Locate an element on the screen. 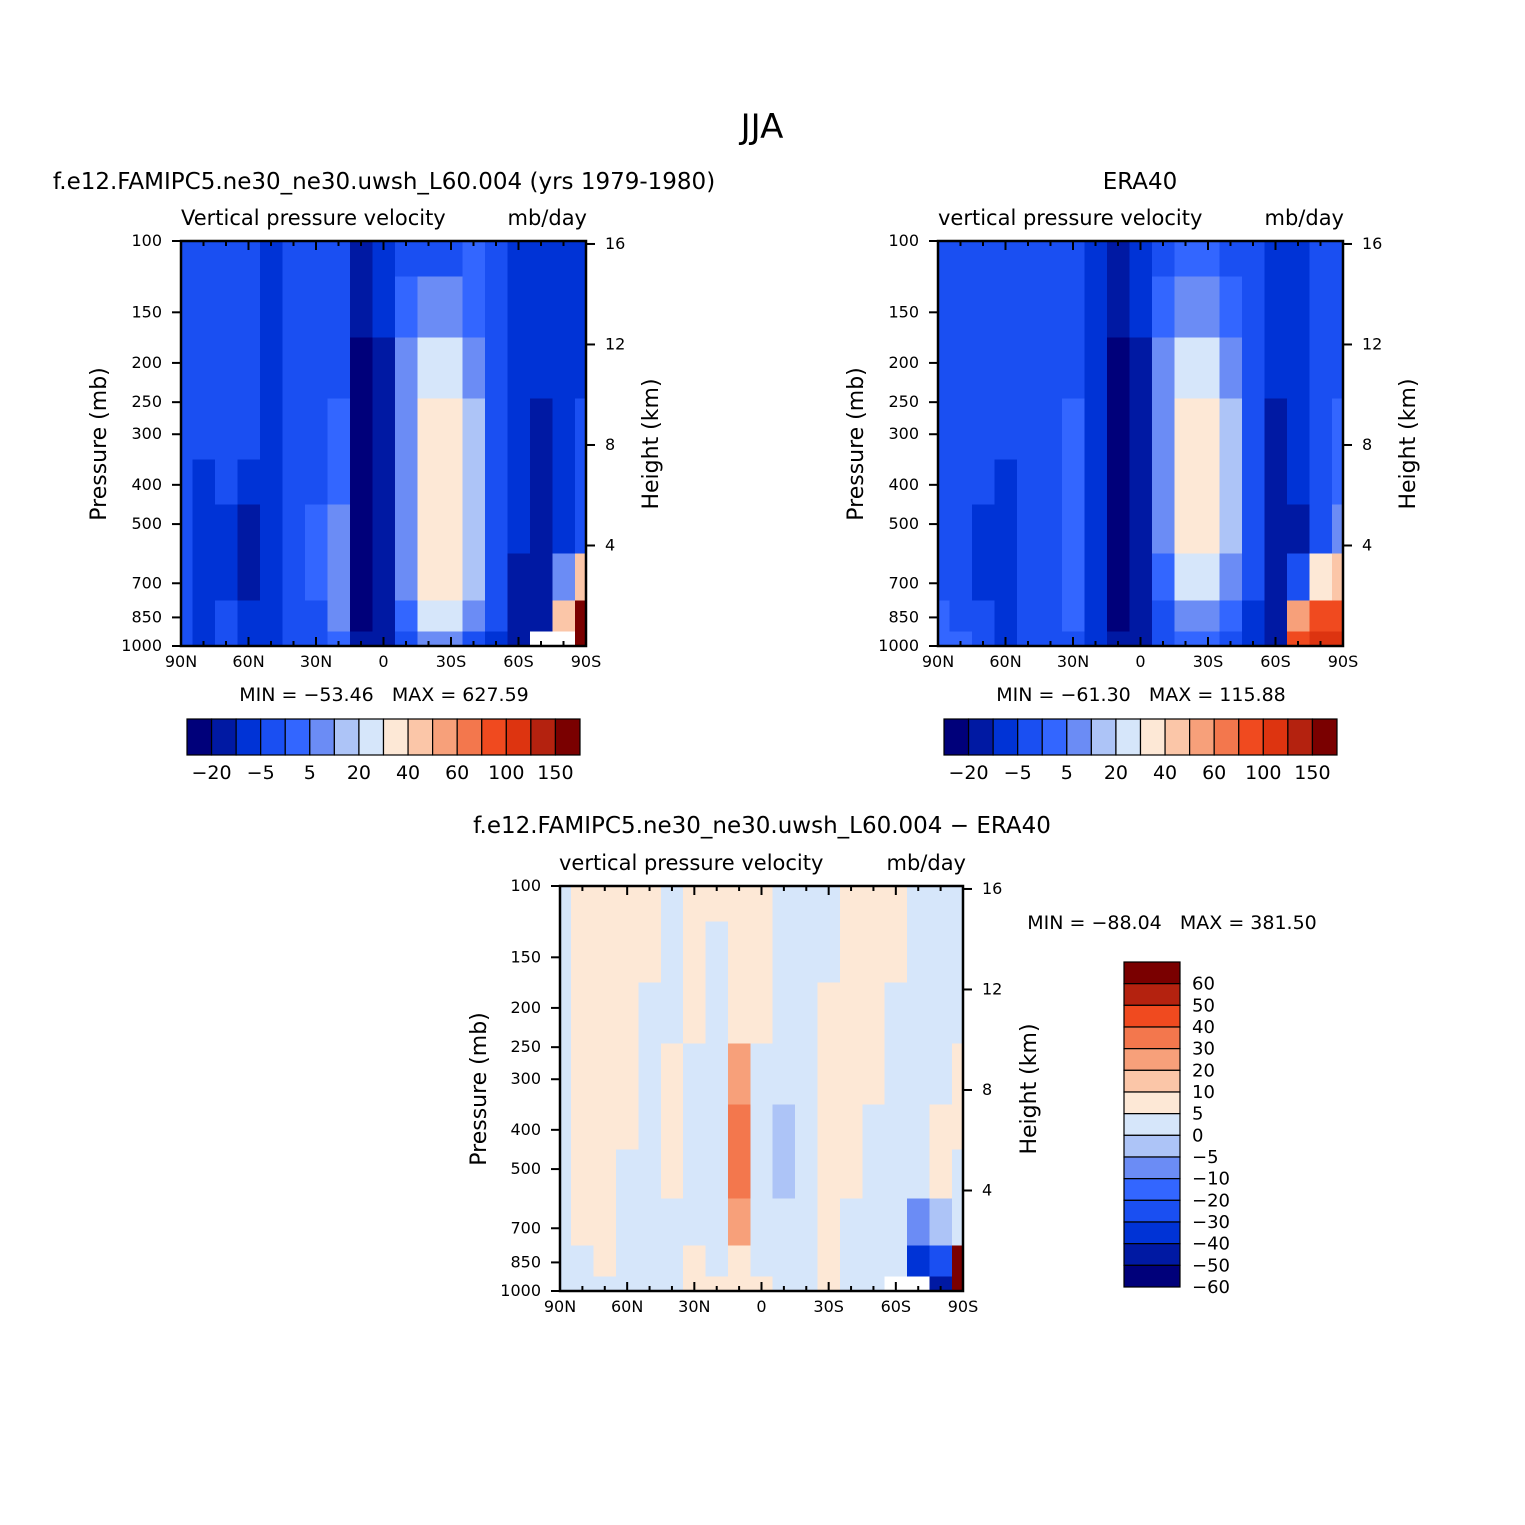 Image resolution: width=1525 pixels, height=1525 pixels. y-tick-label: 850 is located at coordinates (525, 1261).